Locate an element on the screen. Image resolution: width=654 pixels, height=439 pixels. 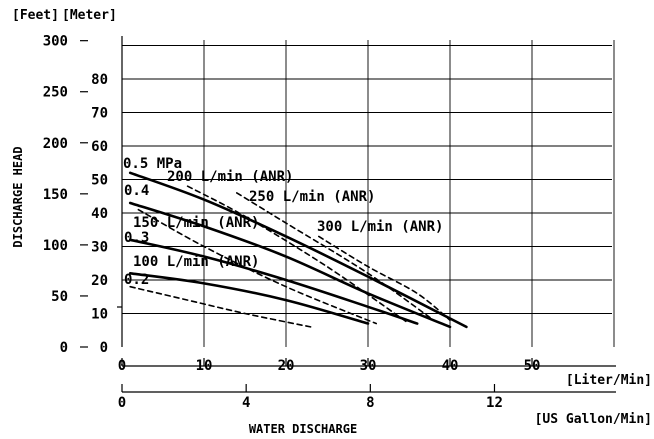
lmin-tick-label-30: 30 is located at coordinates (368, 366).